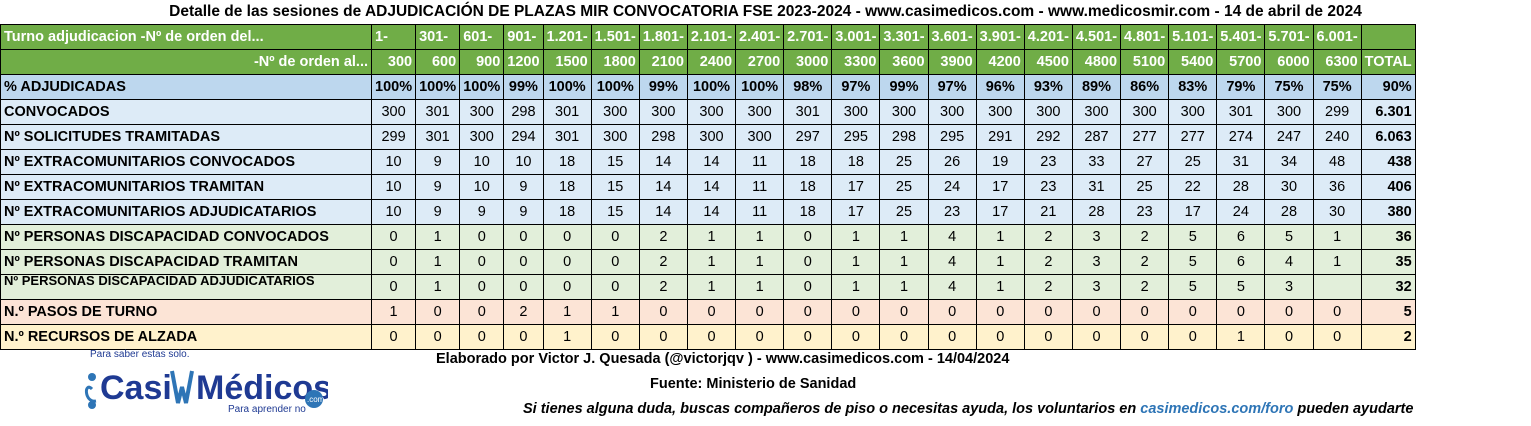 The width and height of the screenshot is (1531, 426). Describe the element at coordinates (1145, 37) in the screenshot. I see `header-from-cell: 4.801-` at that location.